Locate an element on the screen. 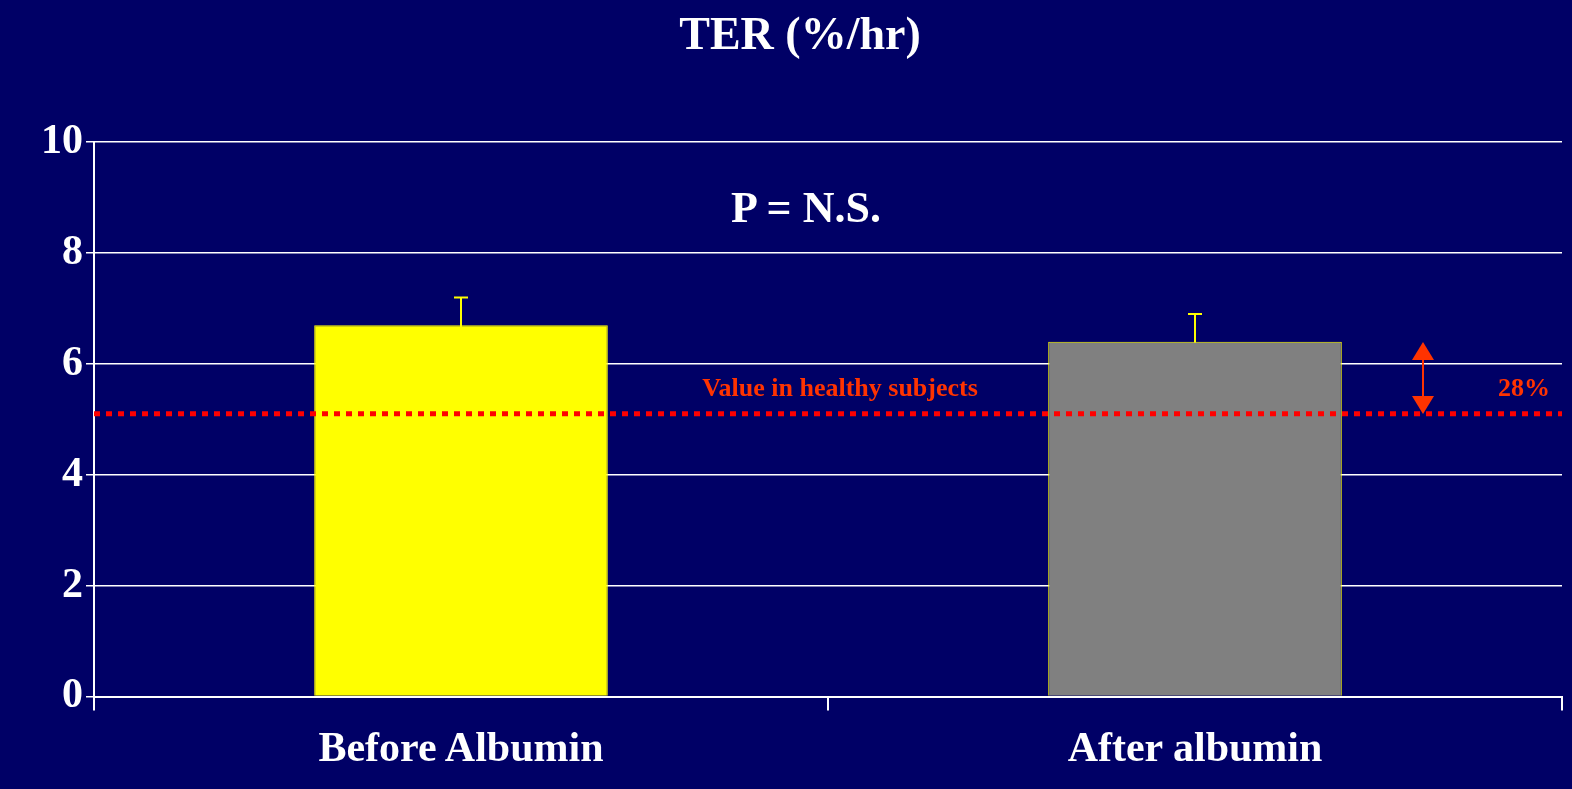  y-tick-label: 4 is located at coordinates (72, 471).